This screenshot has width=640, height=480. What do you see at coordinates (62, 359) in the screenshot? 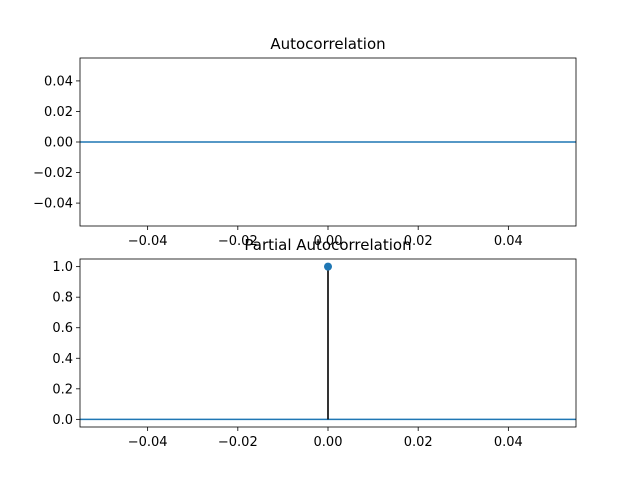
I see `y-tick-label: 0.4` at bounding box center [62, 359].